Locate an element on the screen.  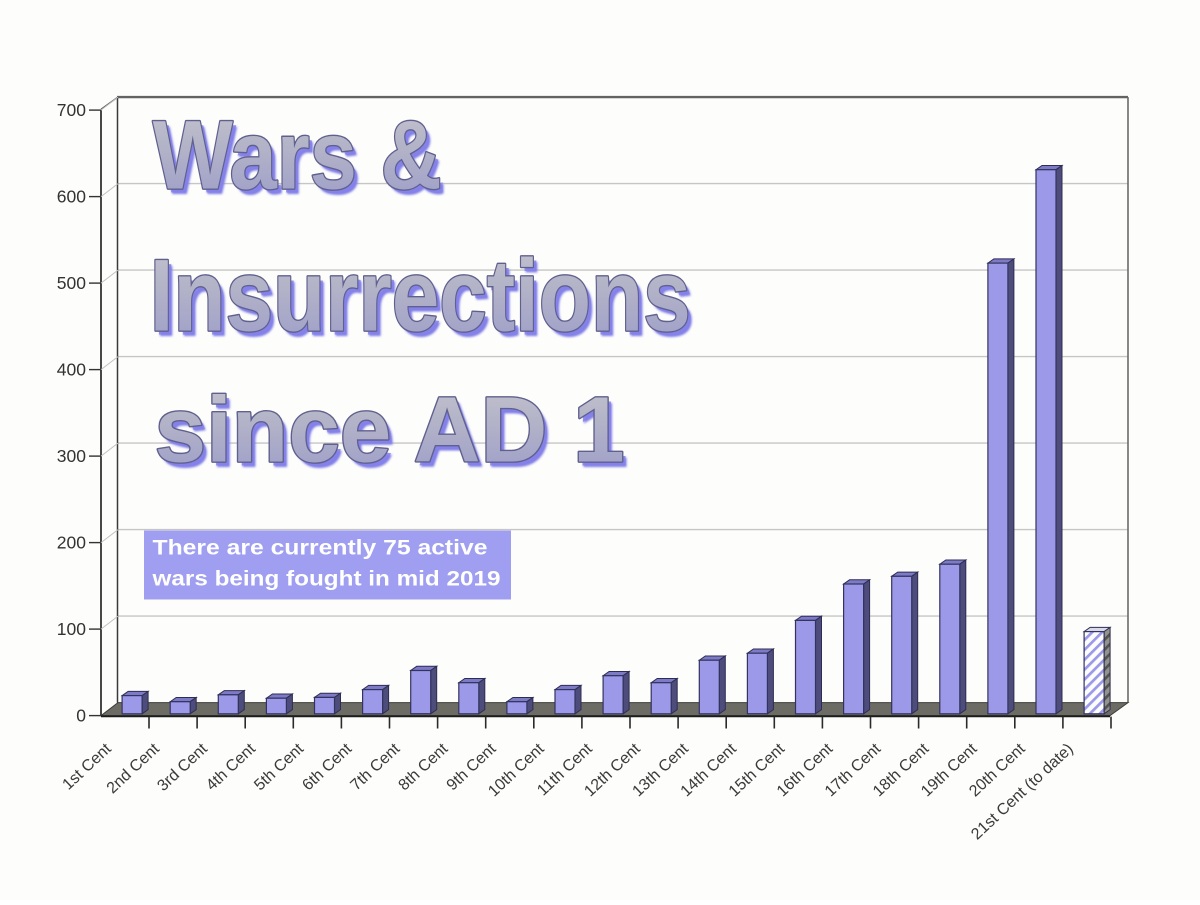
svg-text: 400 is located at coordinates (71, 370).